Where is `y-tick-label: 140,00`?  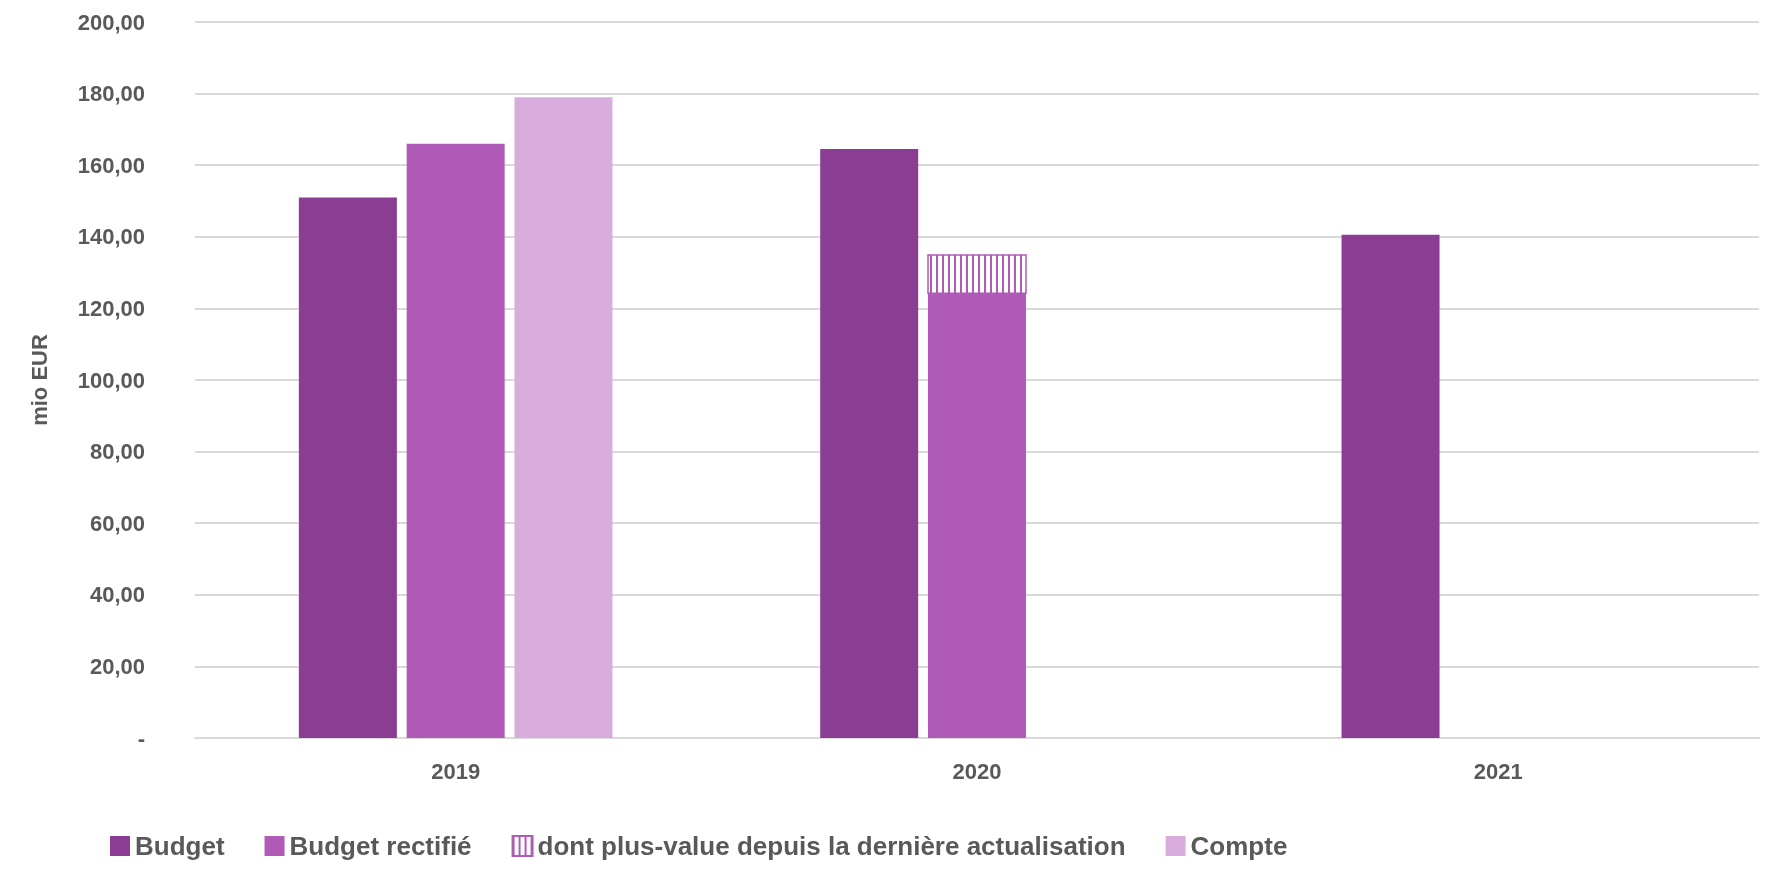 y-tick-label: 140,00 is located at coordinates (111, 237).